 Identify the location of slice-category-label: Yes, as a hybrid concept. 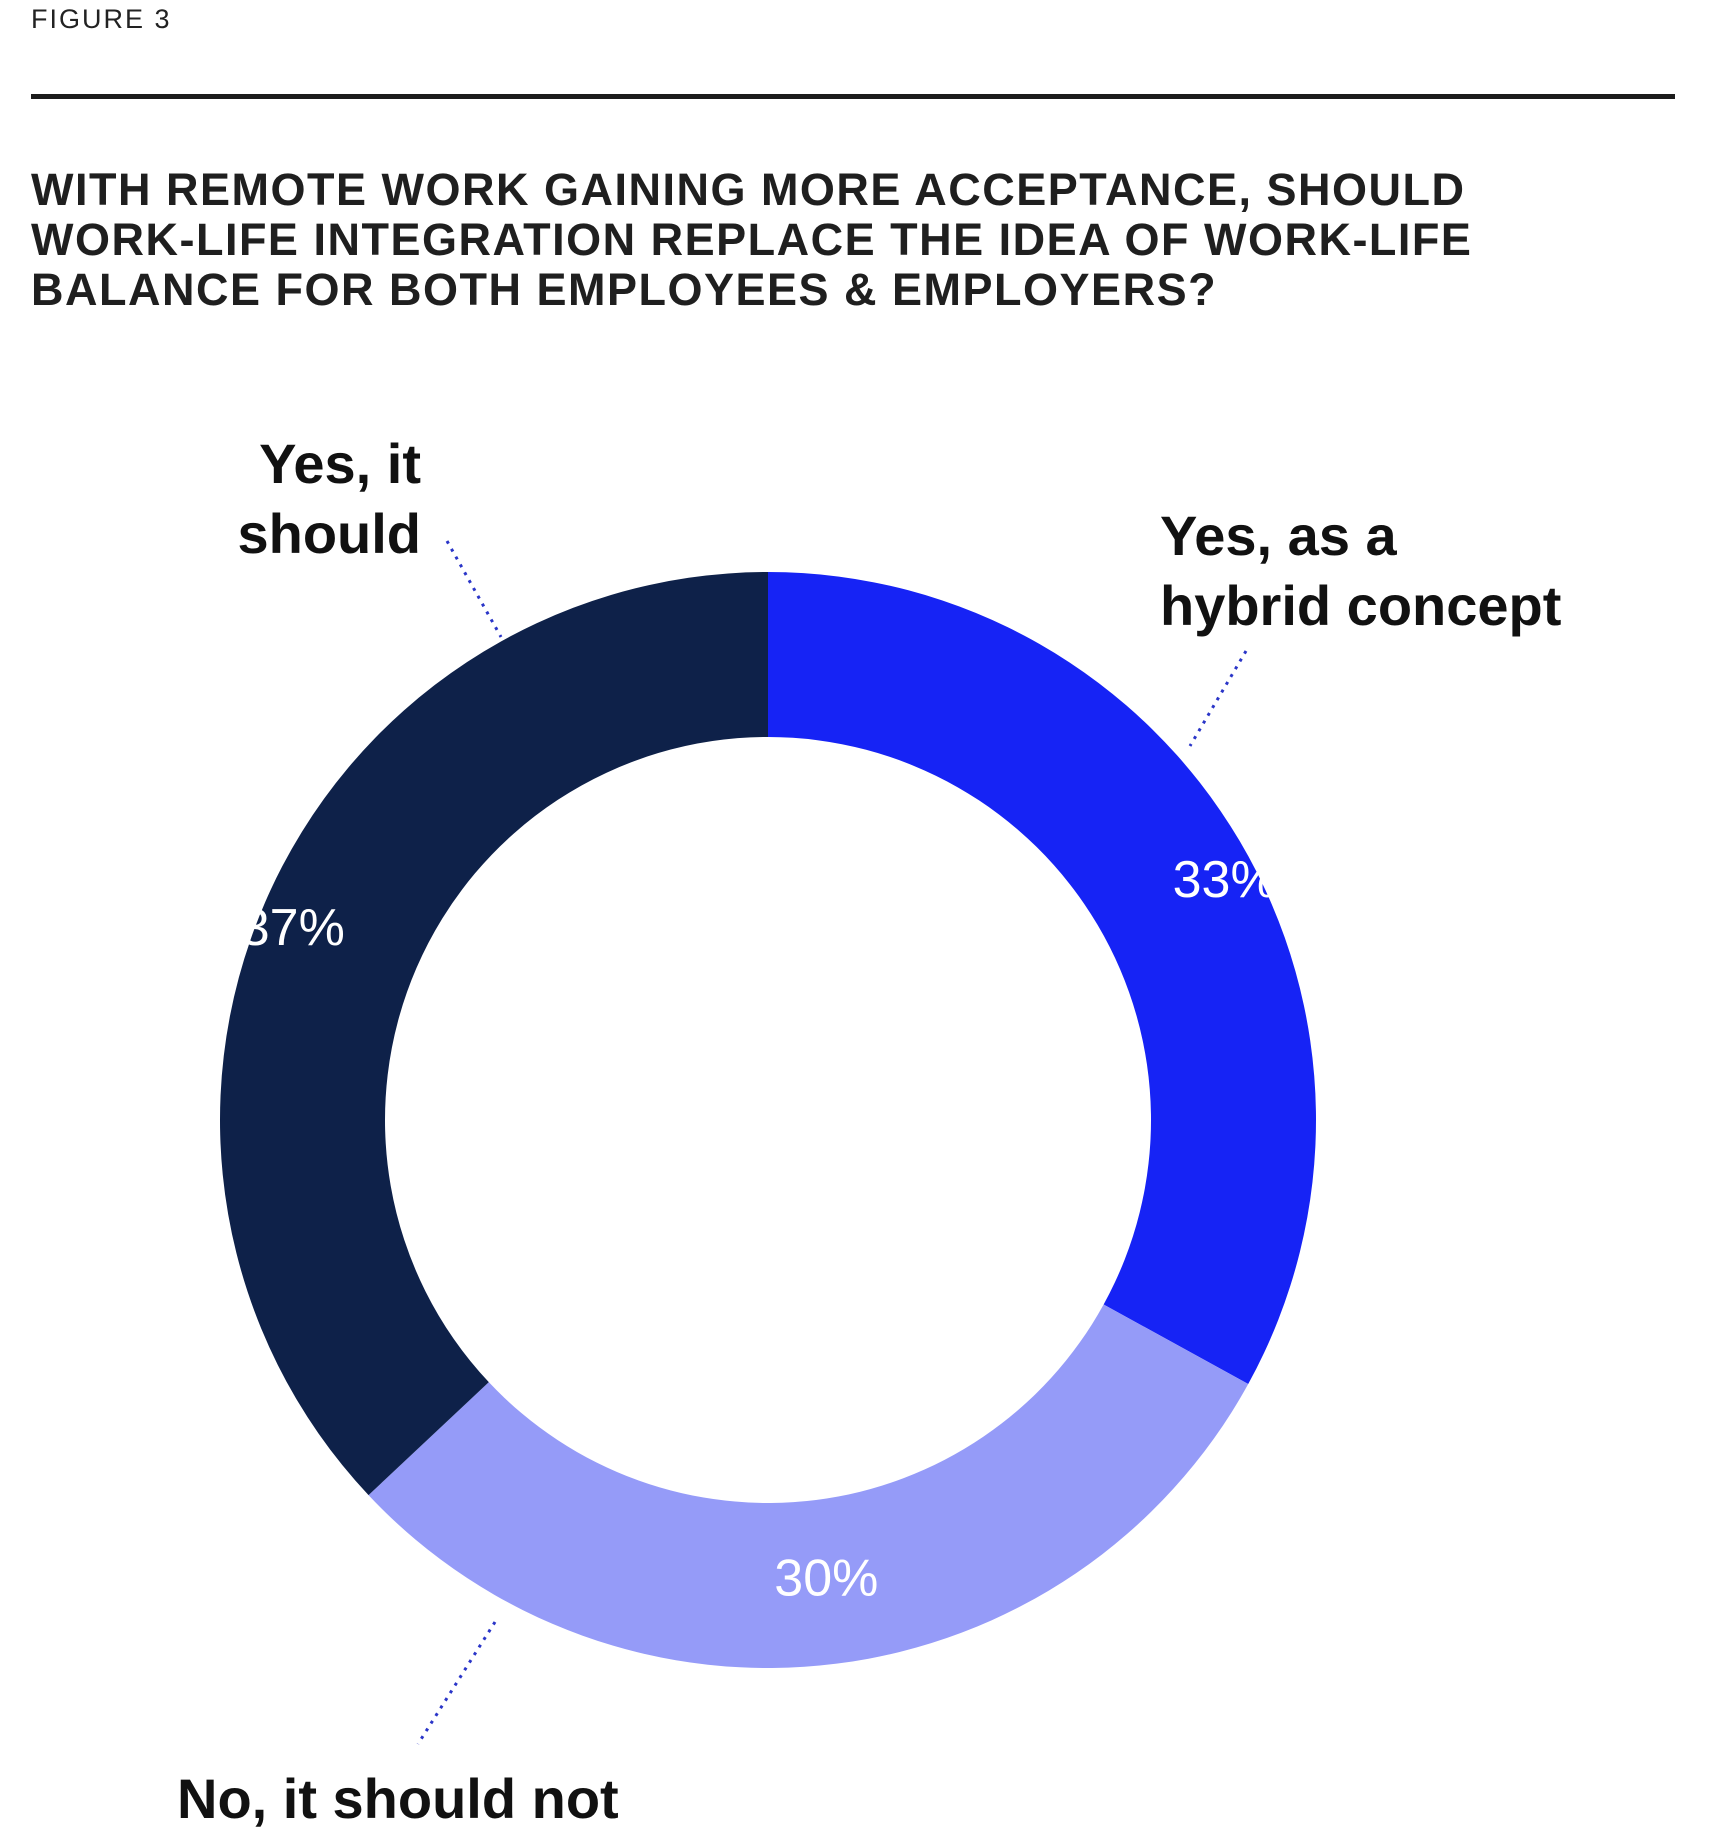
(1360, 570).